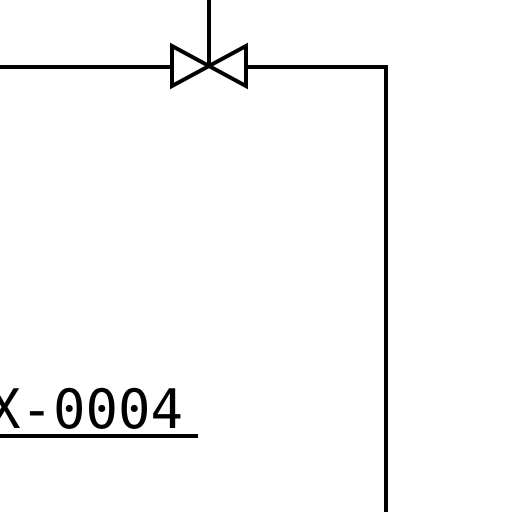  I want to click on equipment-tag-label: X-0004, so click(91, 409).